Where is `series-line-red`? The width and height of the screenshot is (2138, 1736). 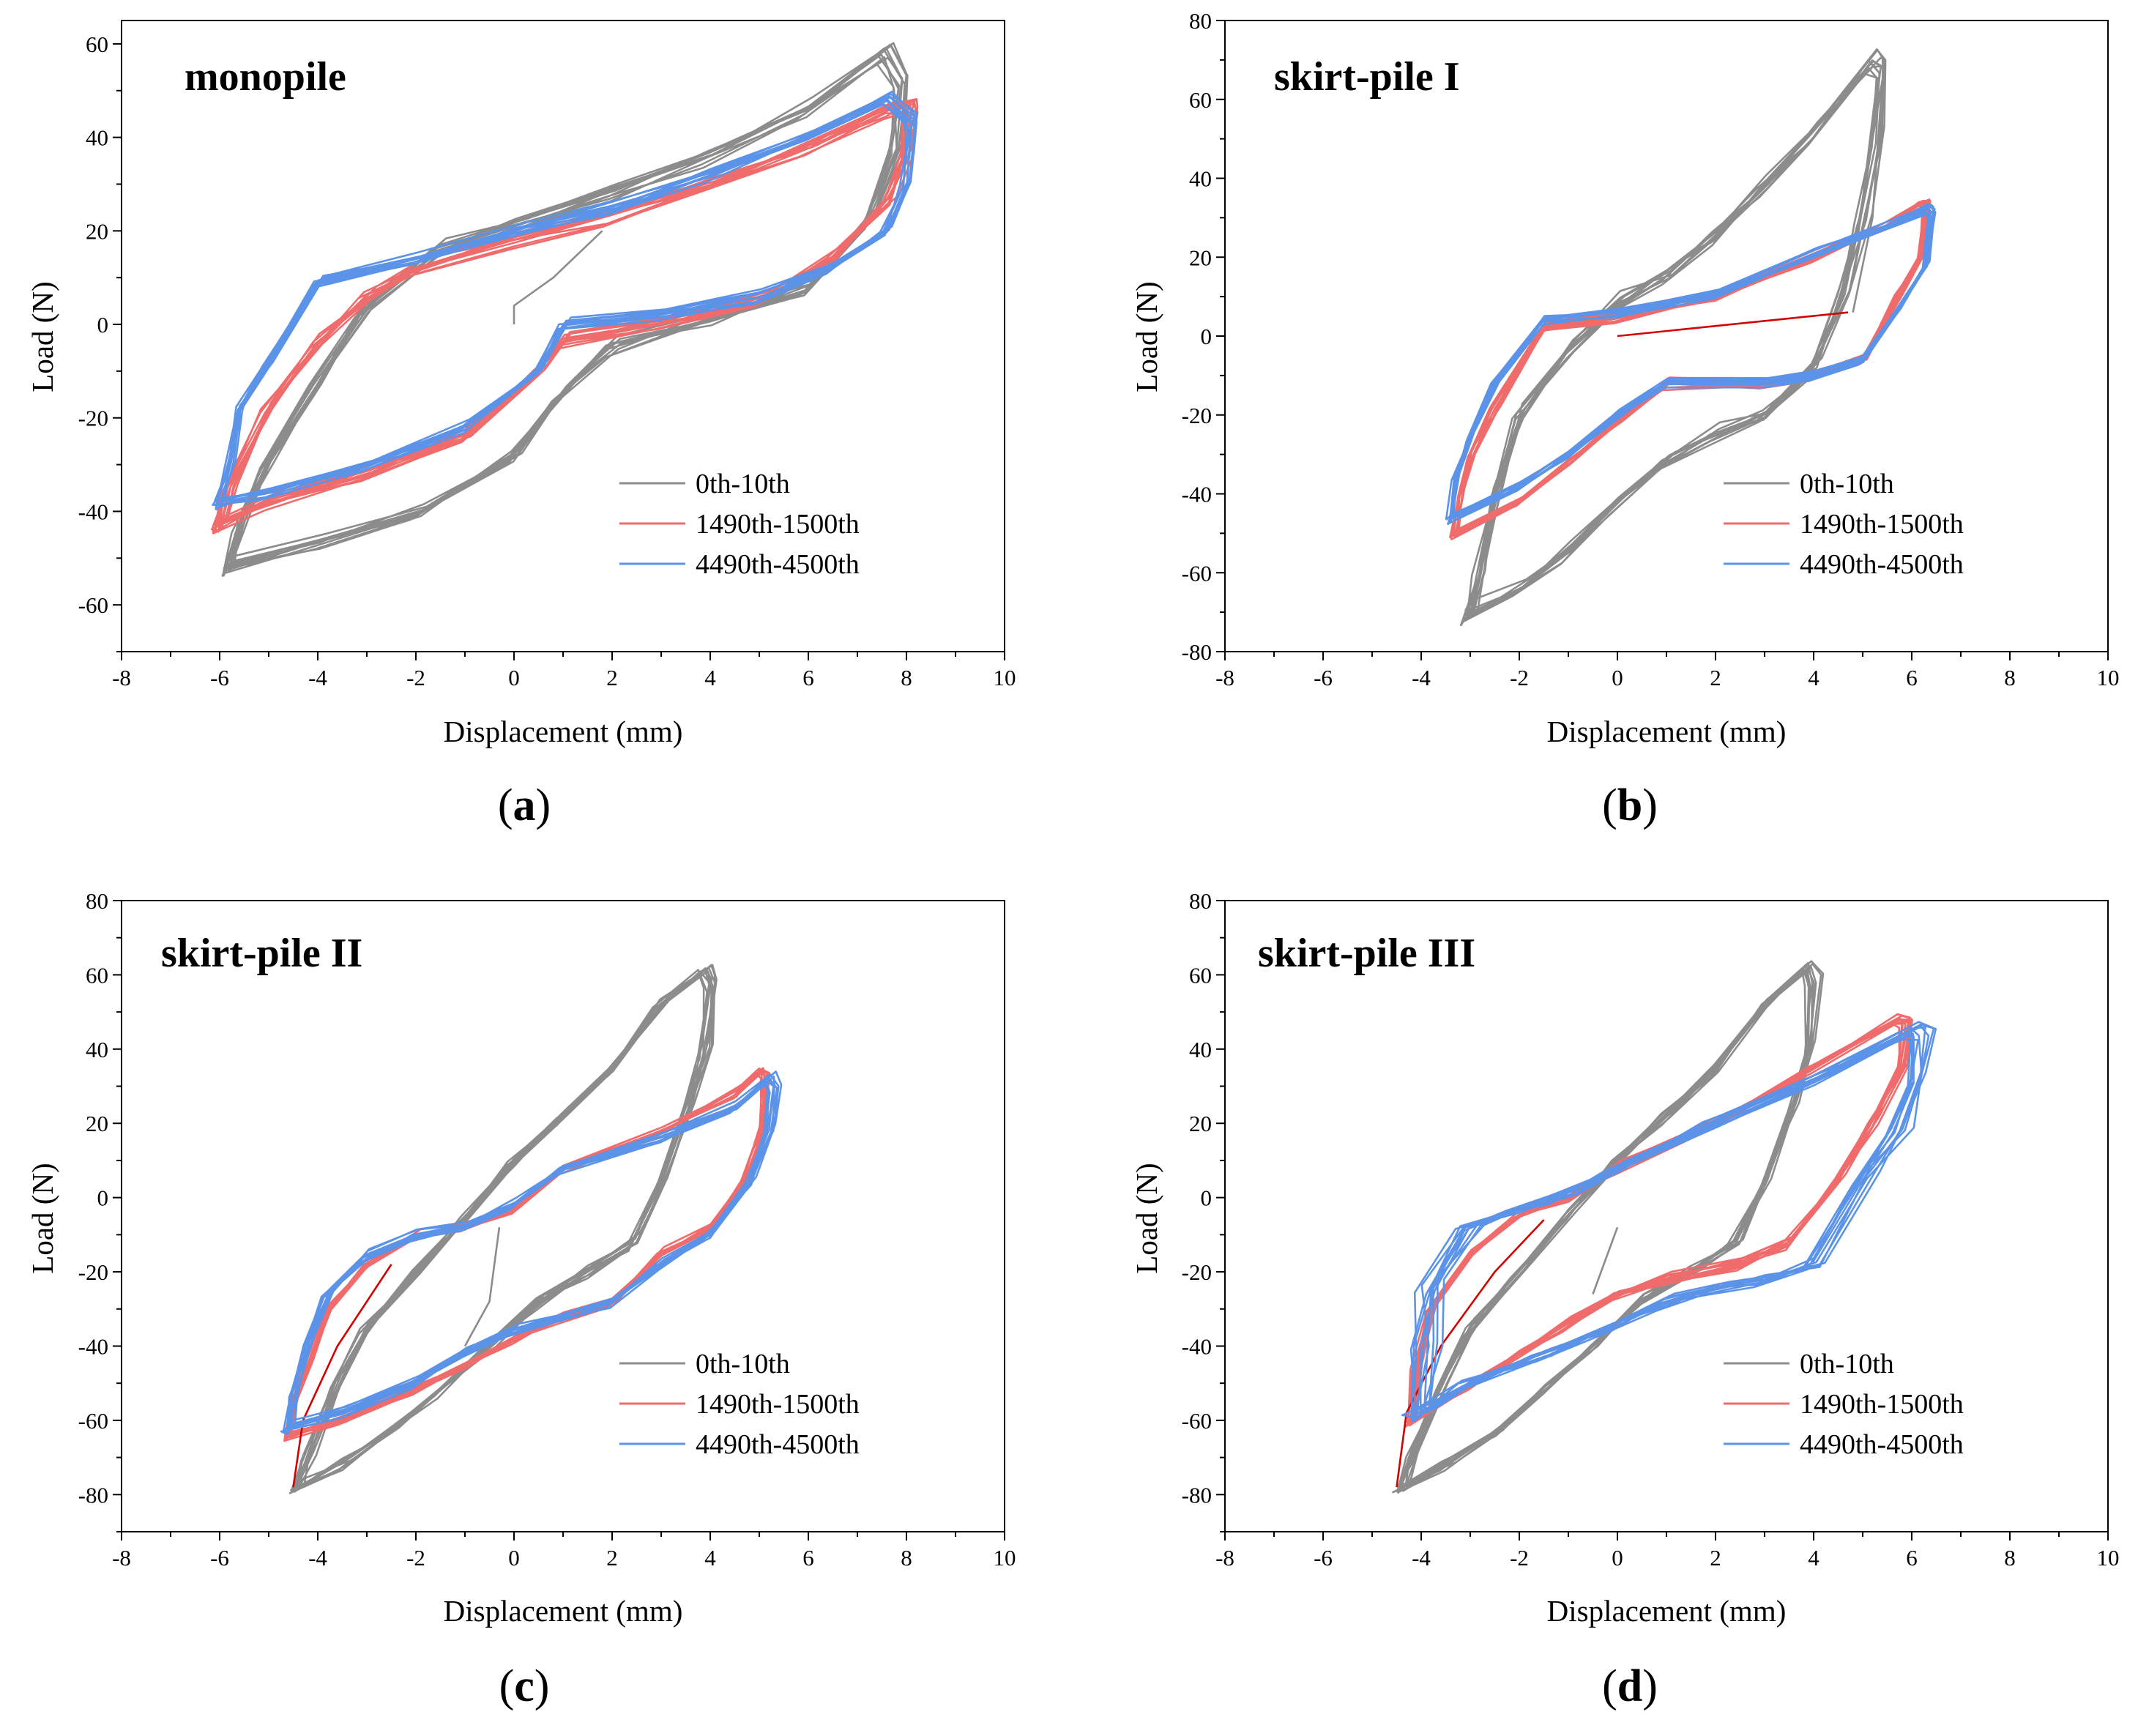 series-line-red is located at coordinates (564, 316).